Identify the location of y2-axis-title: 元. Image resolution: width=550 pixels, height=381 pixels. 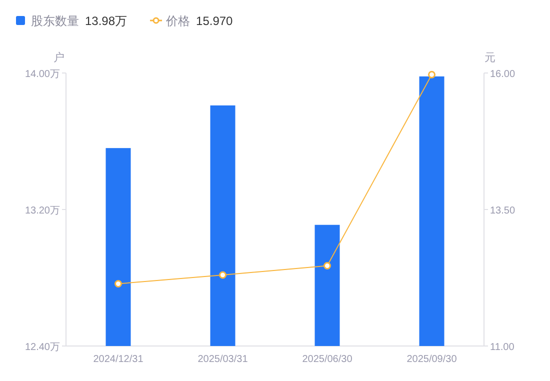
(490, 58).